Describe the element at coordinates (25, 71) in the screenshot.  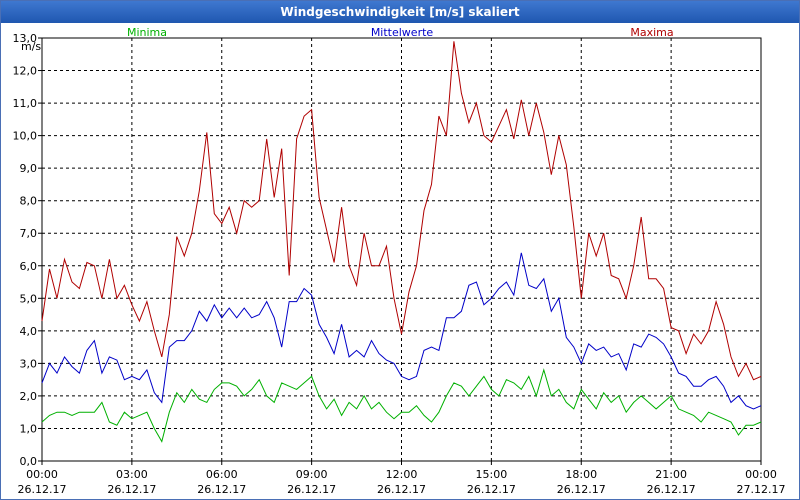
I see `y-tick-label: 12,0` at that location.